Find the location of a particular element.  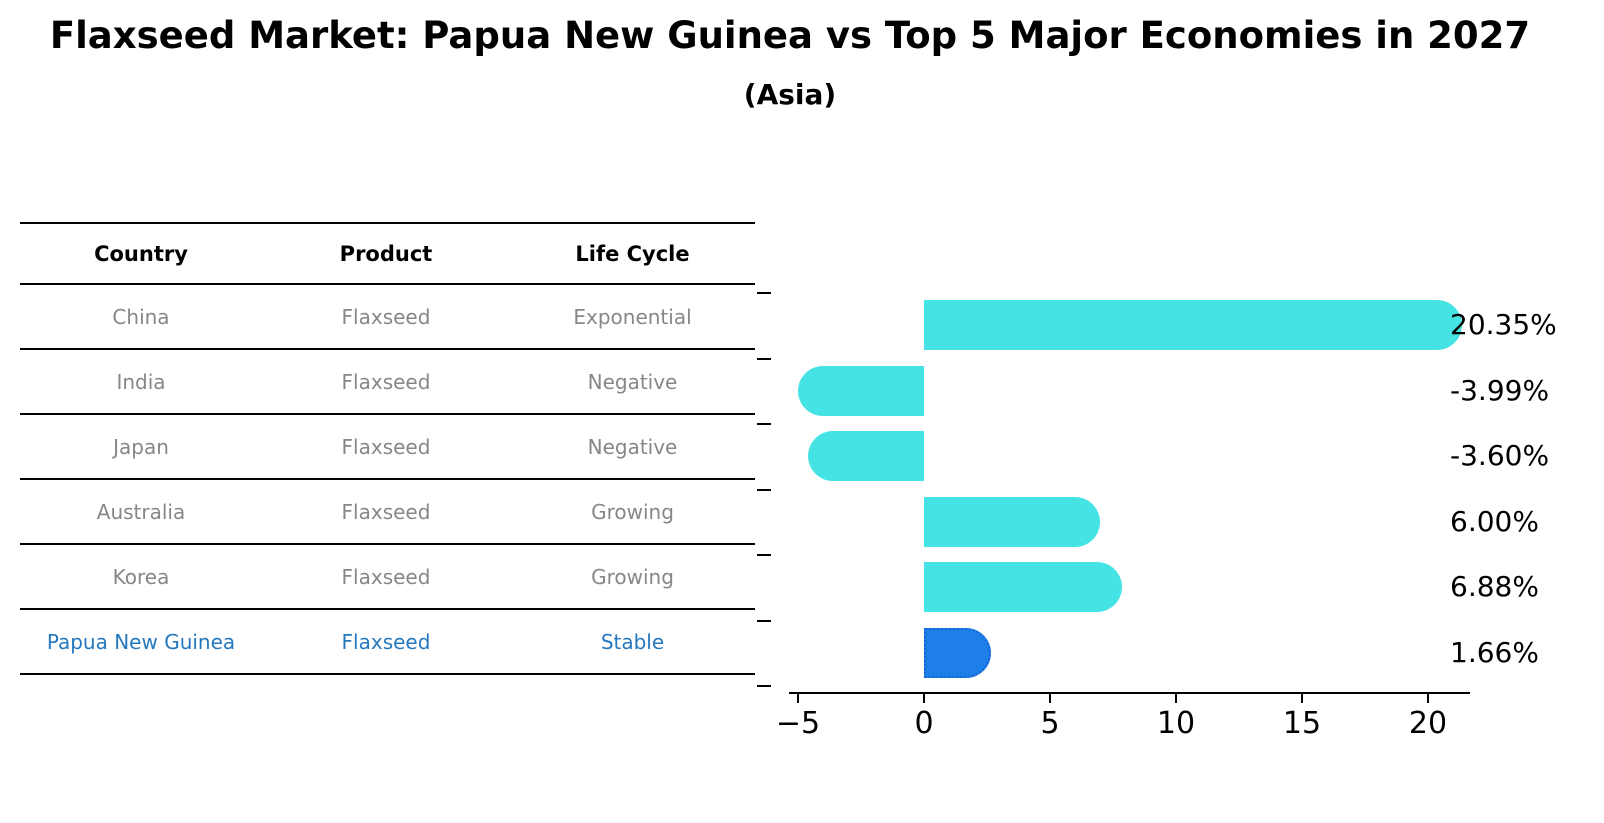

bar-japan is located at coordinates (866, 456).